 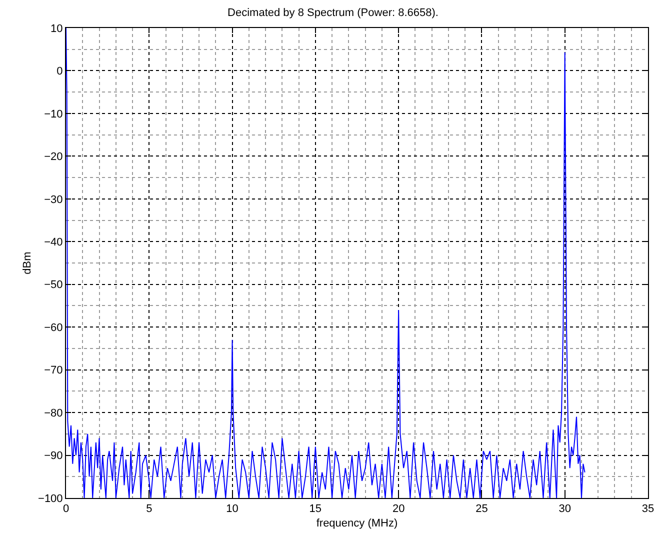 I want to click on y-tick-label: −70, so click(x=53, y=370).